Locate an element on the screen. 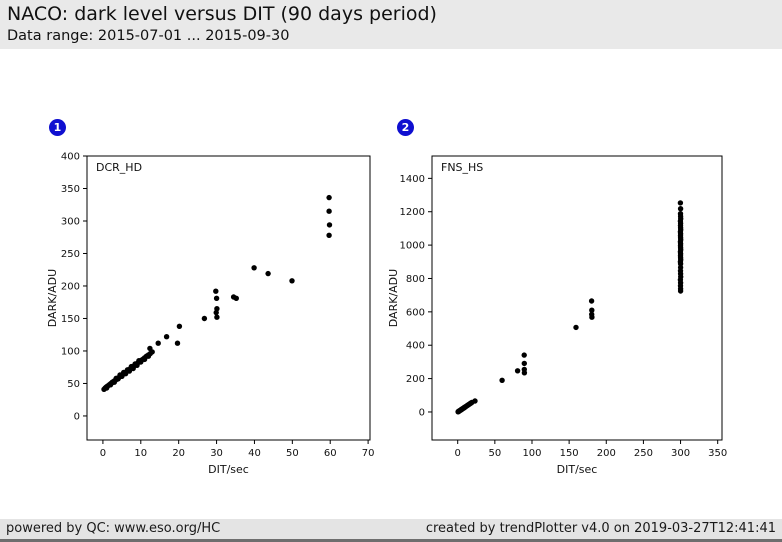 This screenshot has height=542, width=782. svg-text: 30 is located at coordinates (216, 453).